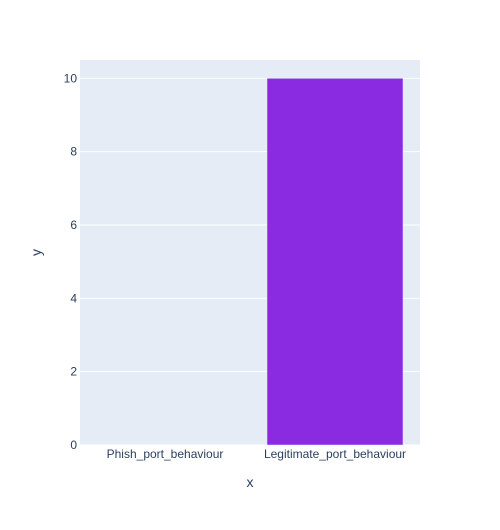 This screenshot has width=500, height=530. What do you see at coordinates (36, 252) in the screenshot?
I see `y-axis-title: y` at bounding box center [36, 252].